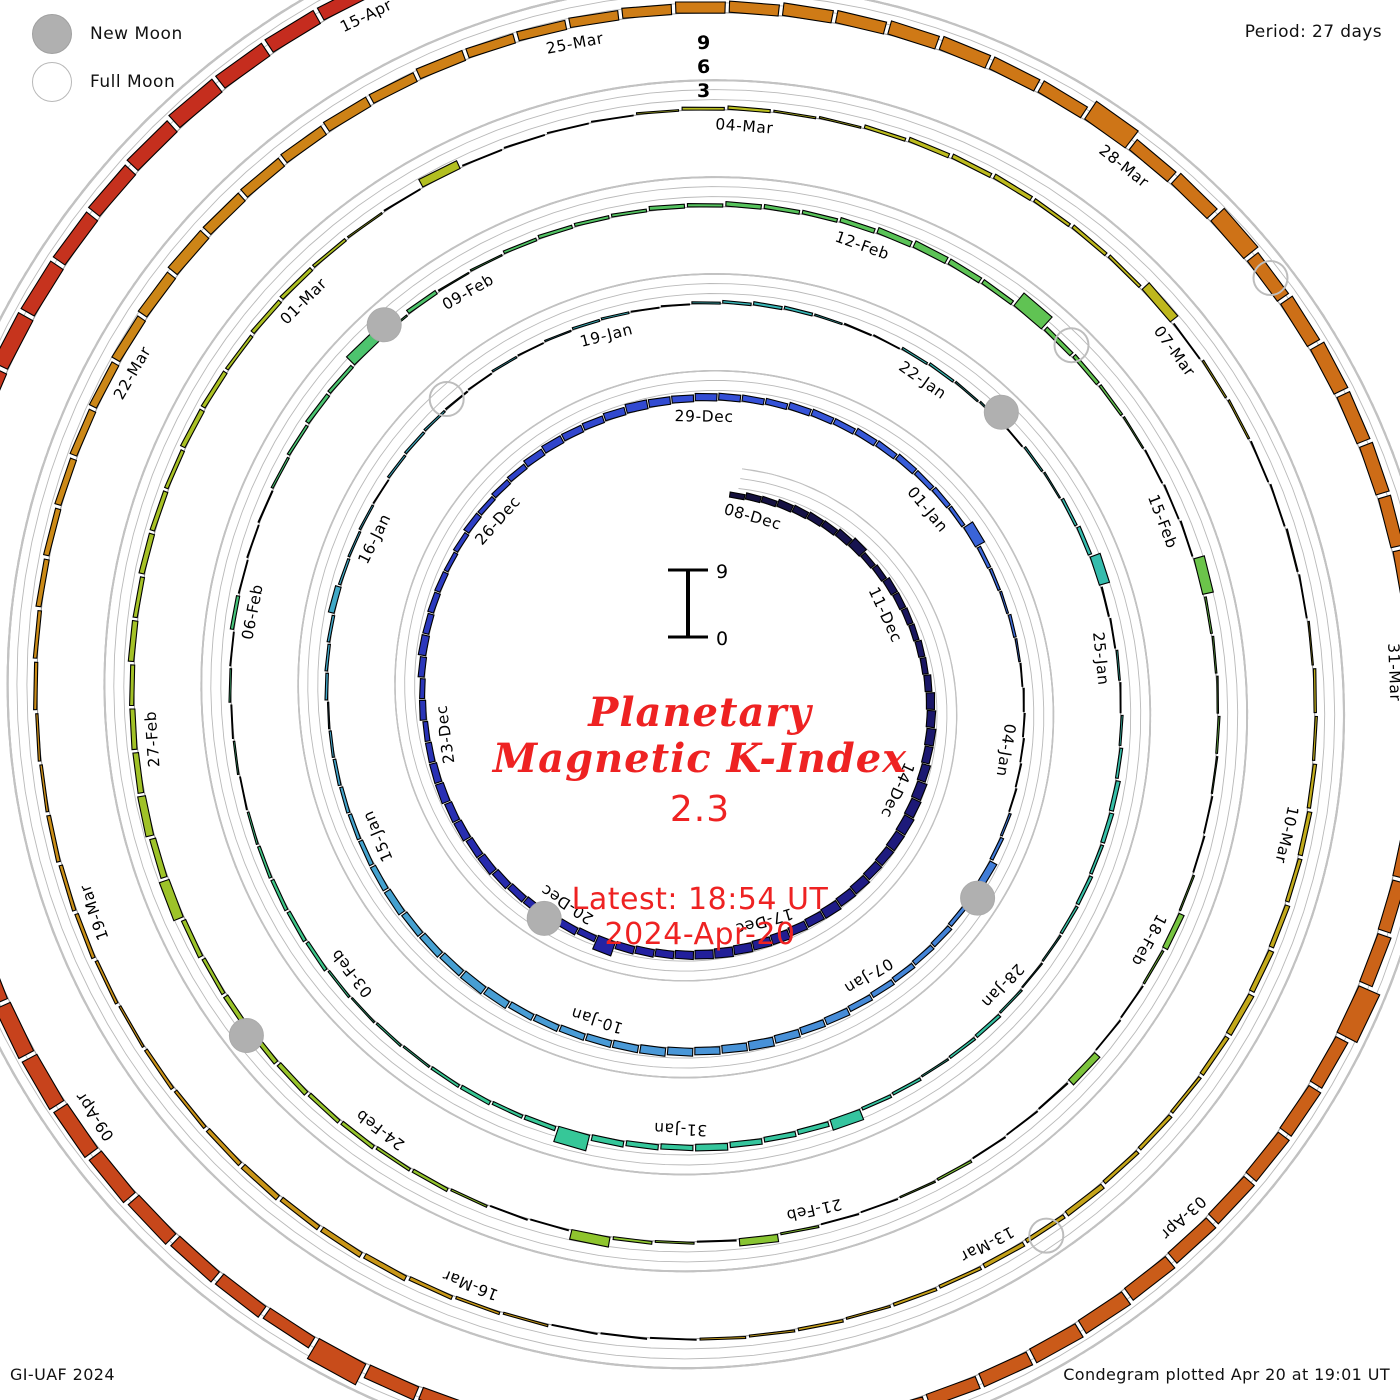 This screenshot has height=1400, width=1400. What do you see at coordinates (153, 739) in the screenshot?
I see `date-label: 27-Feb` at bounding box center [153, 739].